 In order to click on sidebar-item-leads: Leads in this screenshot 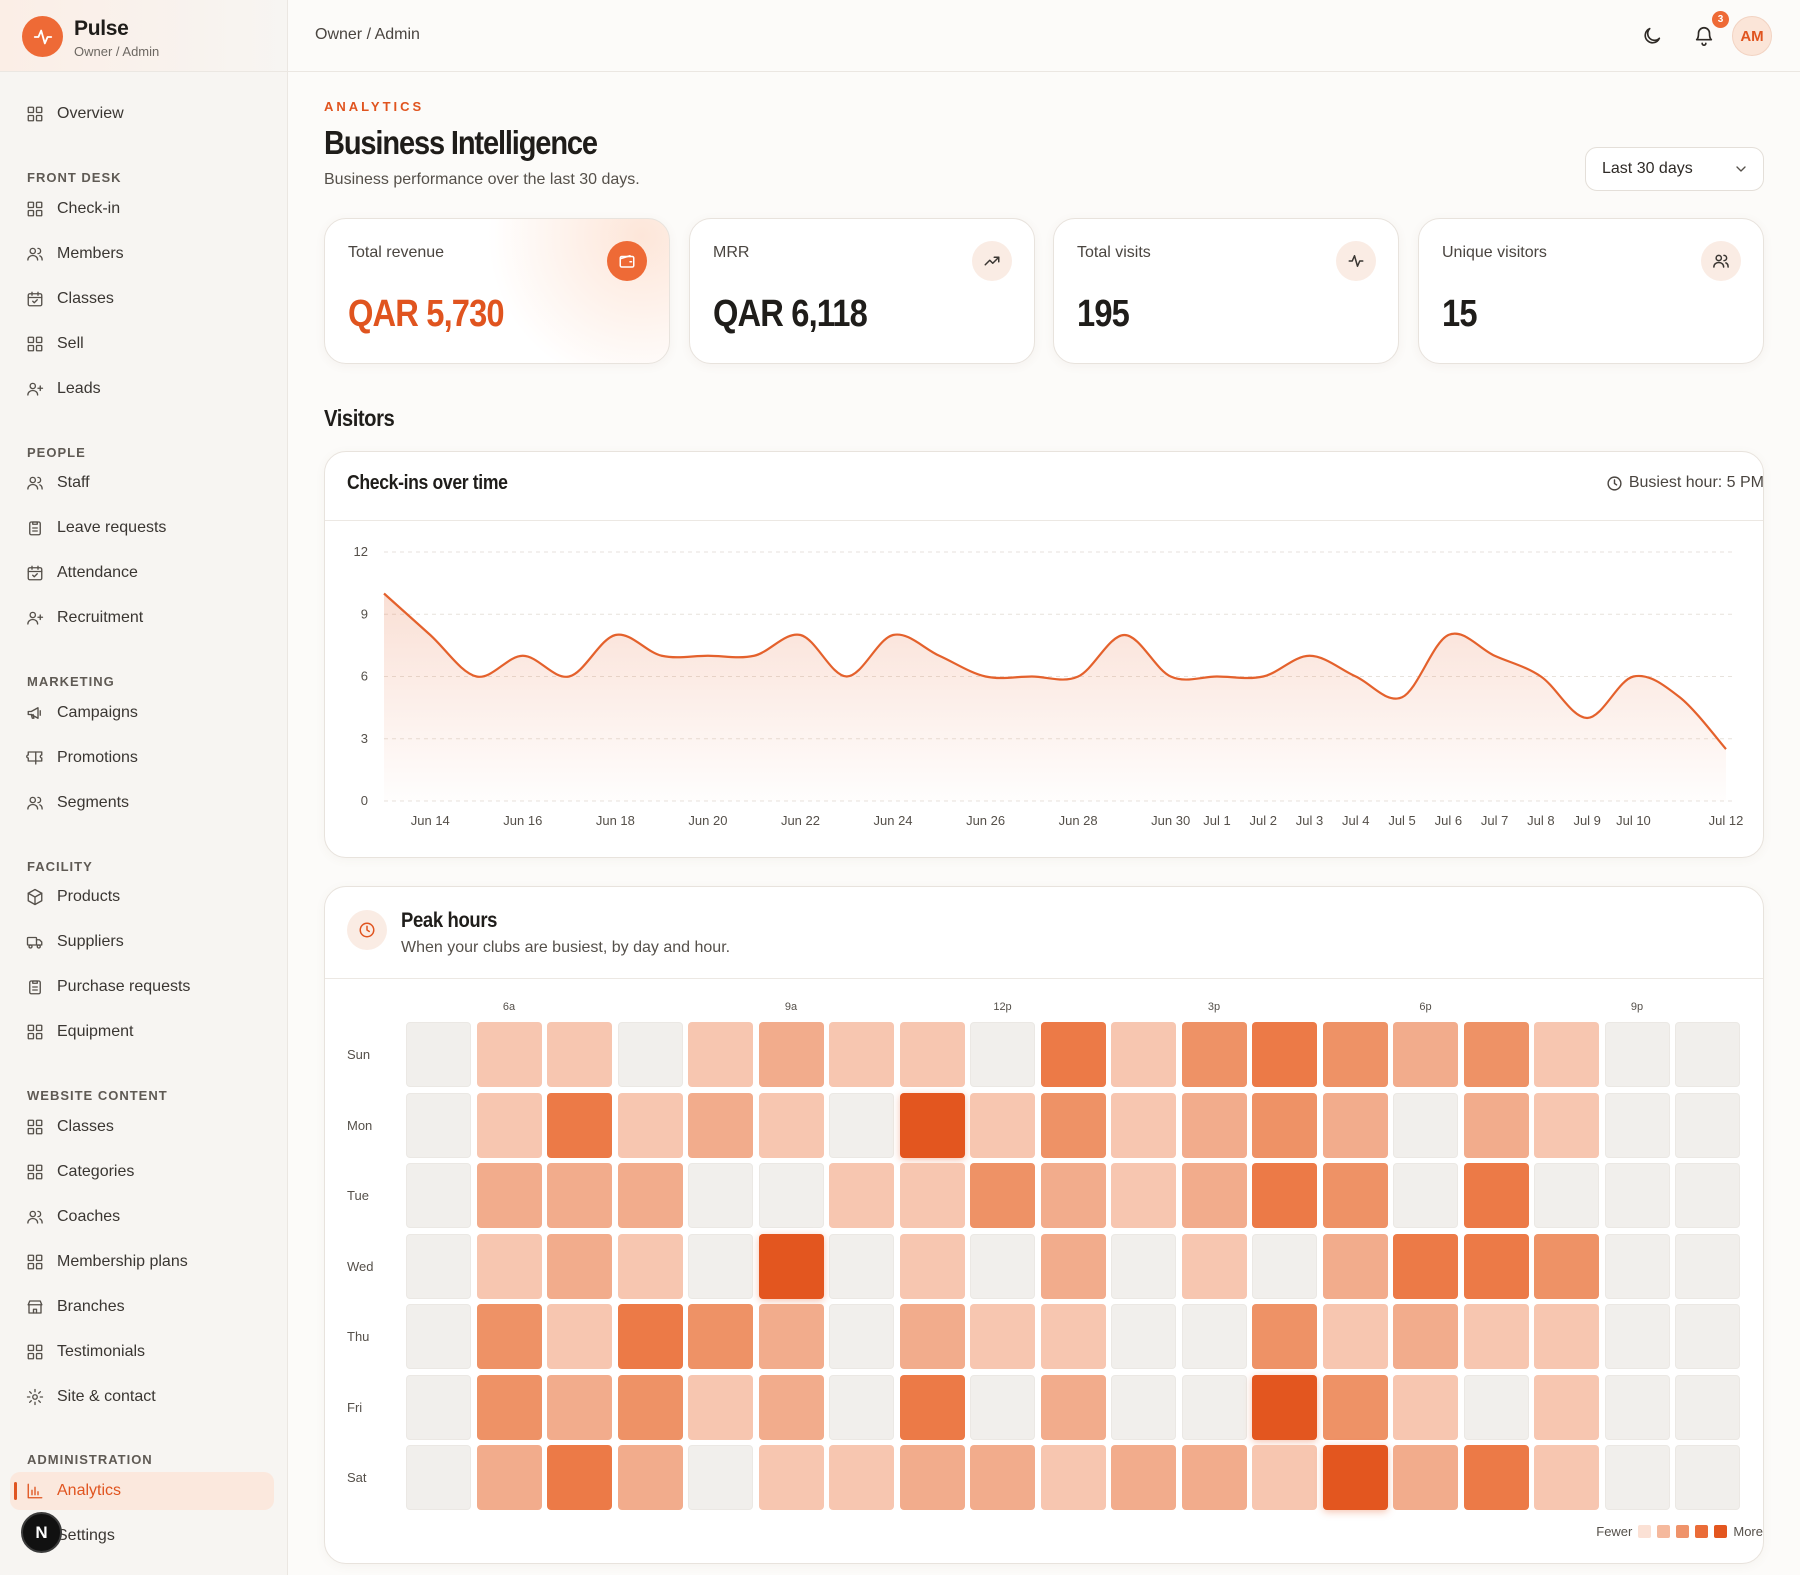, I will do `click(142, 389)`.